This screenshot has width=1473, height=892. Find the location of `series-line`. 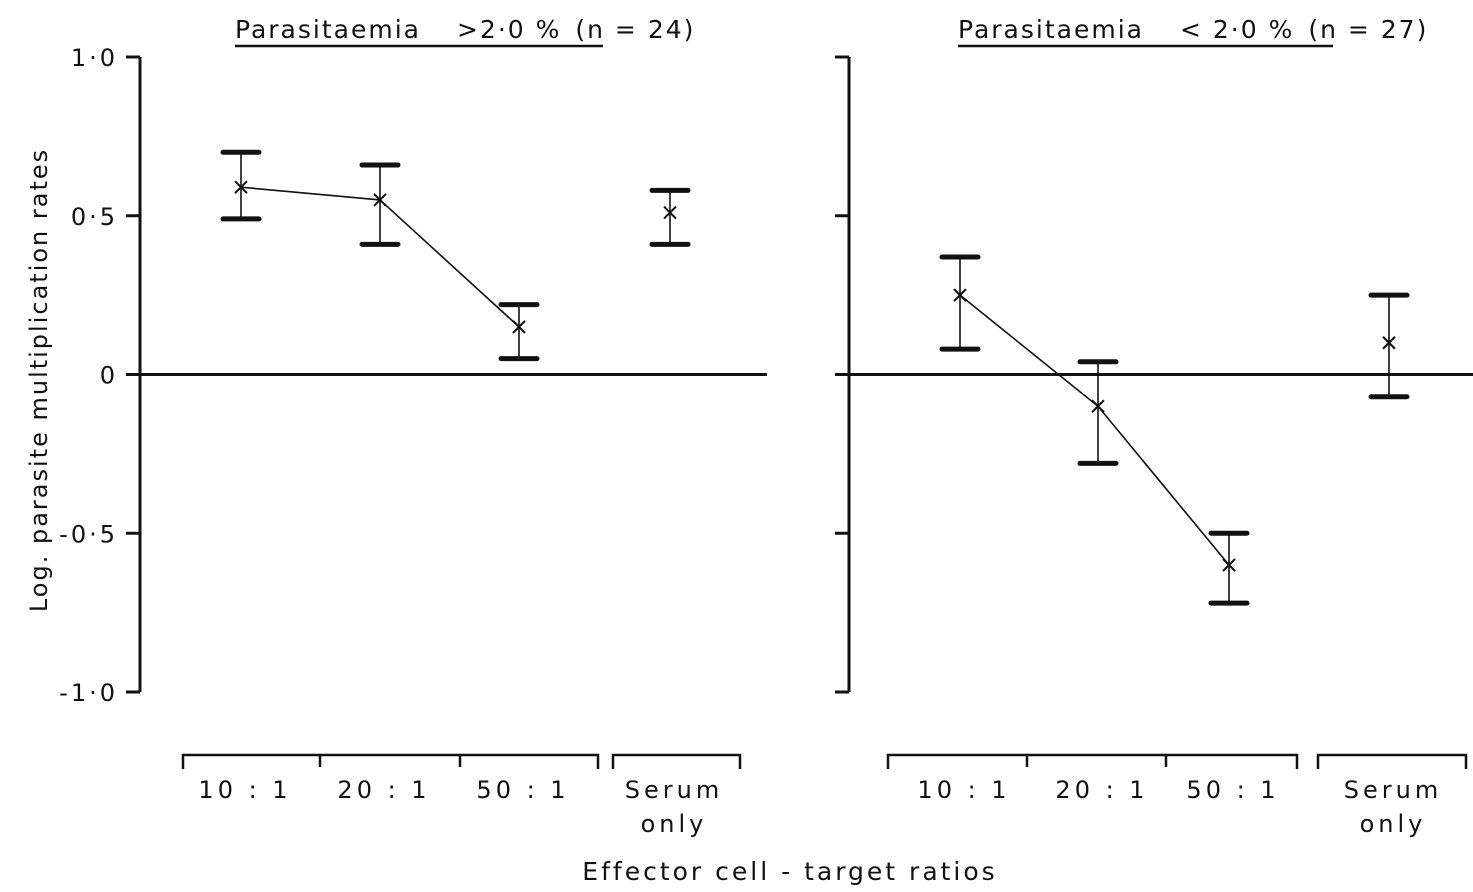

series-line is located at coordinates (1094, 430).